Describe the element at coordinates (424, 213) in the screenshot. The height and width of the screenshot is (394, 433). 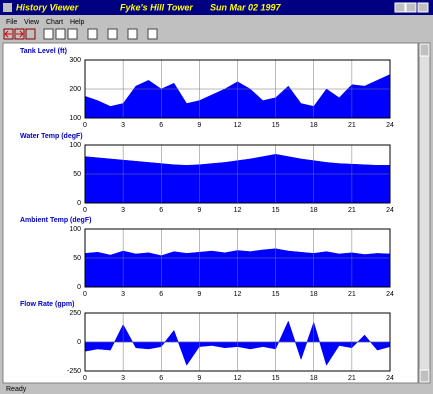
I see `scrollbar` at that location.